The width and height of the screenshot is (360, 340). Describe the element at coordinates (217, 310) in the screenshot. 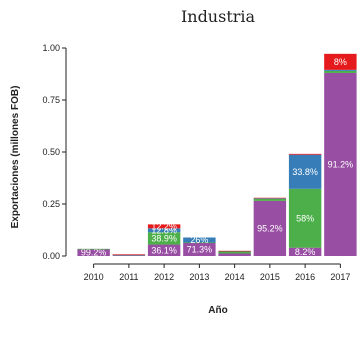

I see `x-axis-label: Año` at that location.